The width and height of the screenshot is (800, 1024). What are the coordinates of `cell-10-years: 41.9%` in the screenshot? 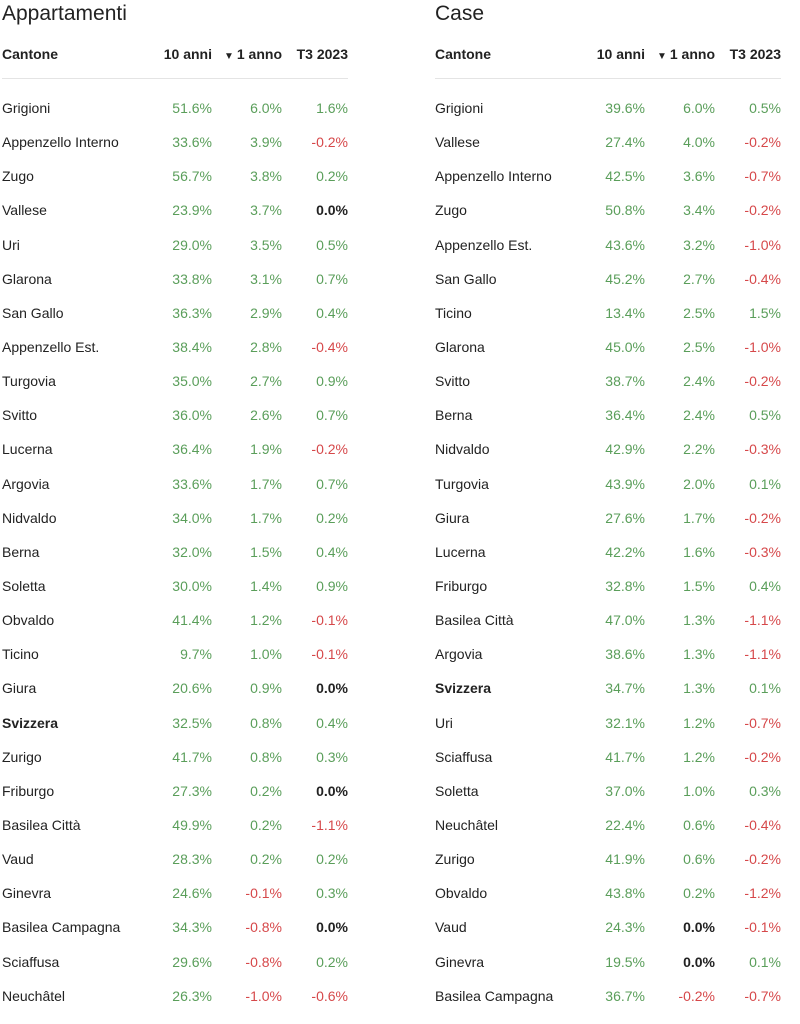 It's located at (625, 859).